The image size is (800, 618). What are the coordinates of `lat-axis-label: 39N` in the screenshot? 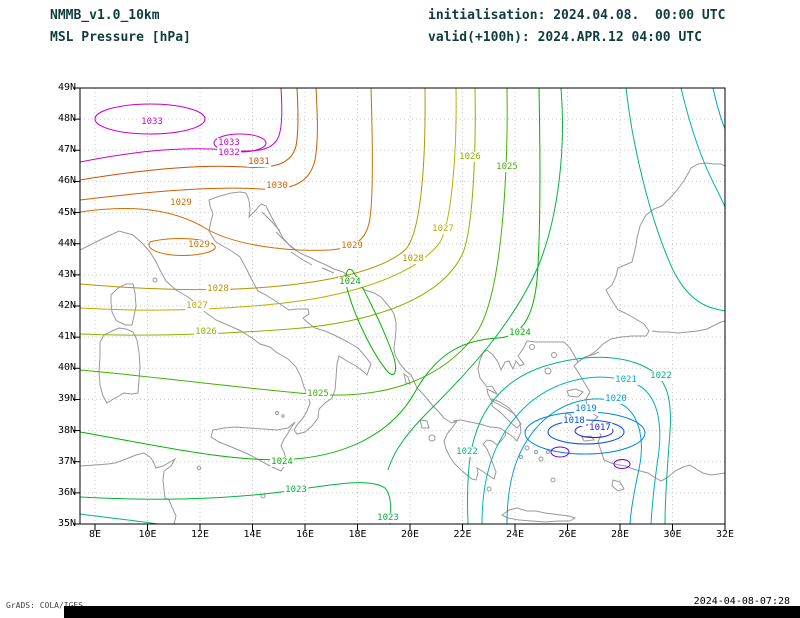 It's located at (66, 399).